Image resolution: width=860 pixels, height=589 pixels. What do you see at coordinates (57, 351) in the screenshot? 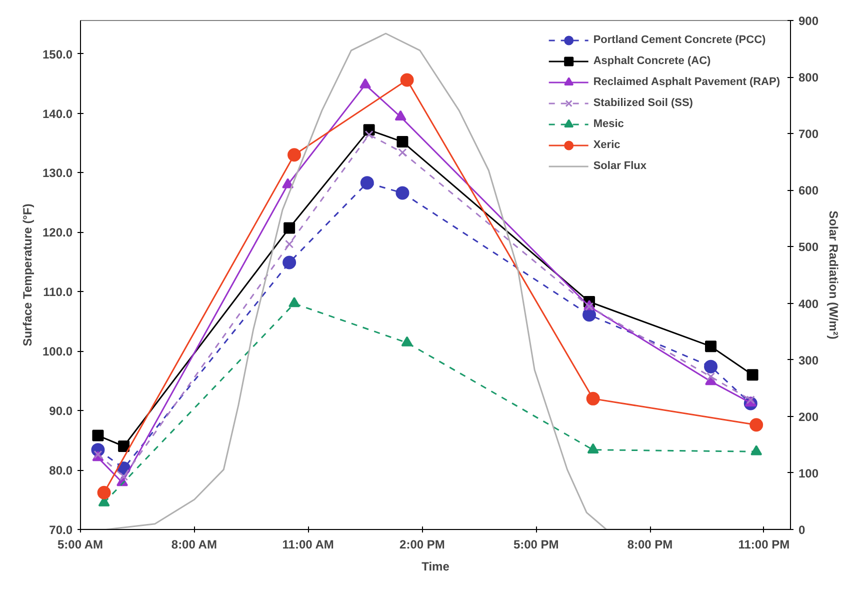
I see `y-tick-label: 100.0` at bounding box center [57, 351].